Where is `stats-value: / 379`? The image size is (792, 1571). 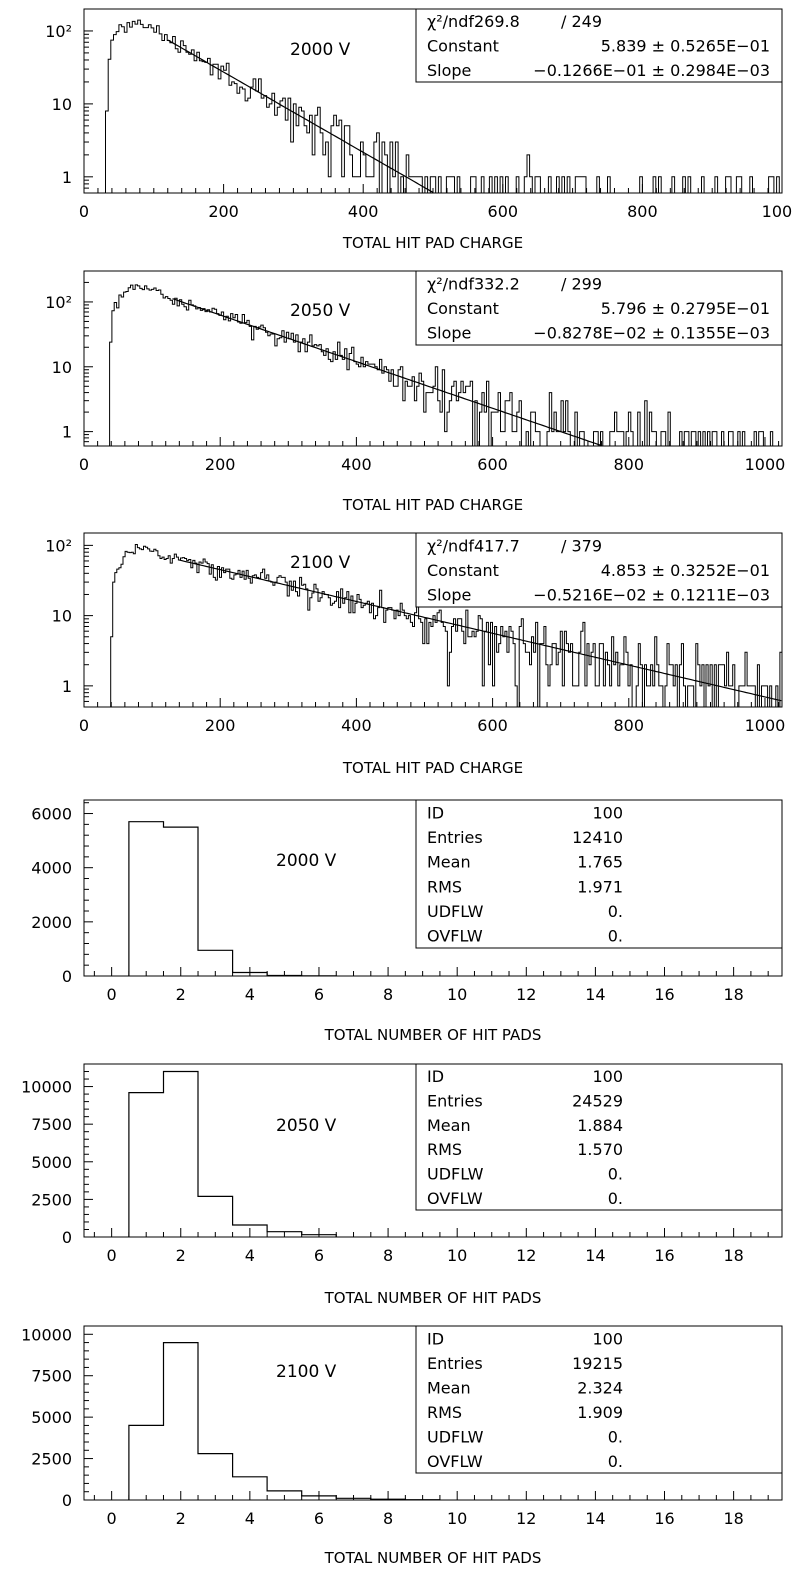
stats-value: / 379 is located at coordinates (581, 545).